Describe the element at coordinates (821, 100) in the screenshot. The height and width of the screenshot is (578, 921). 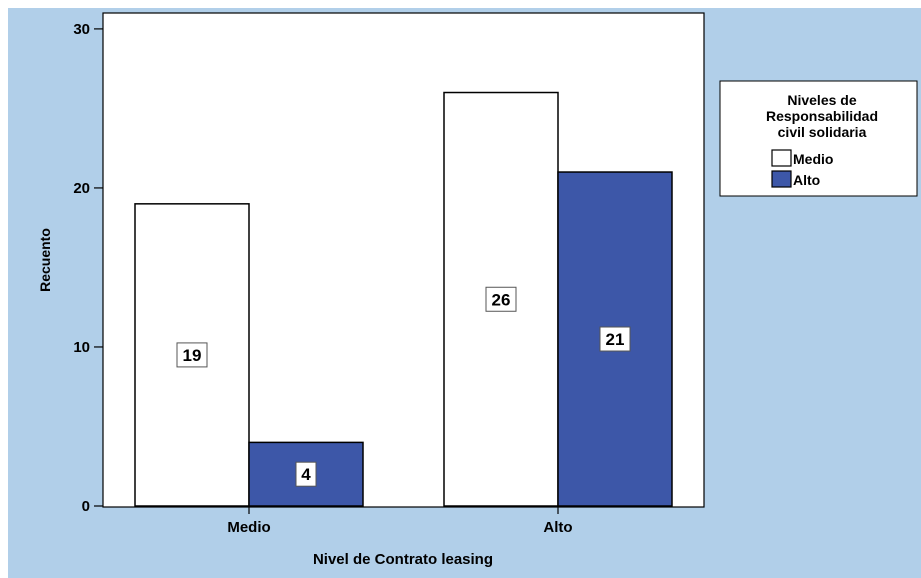
I see `legend-title-line-1: Niveles de` at that location.